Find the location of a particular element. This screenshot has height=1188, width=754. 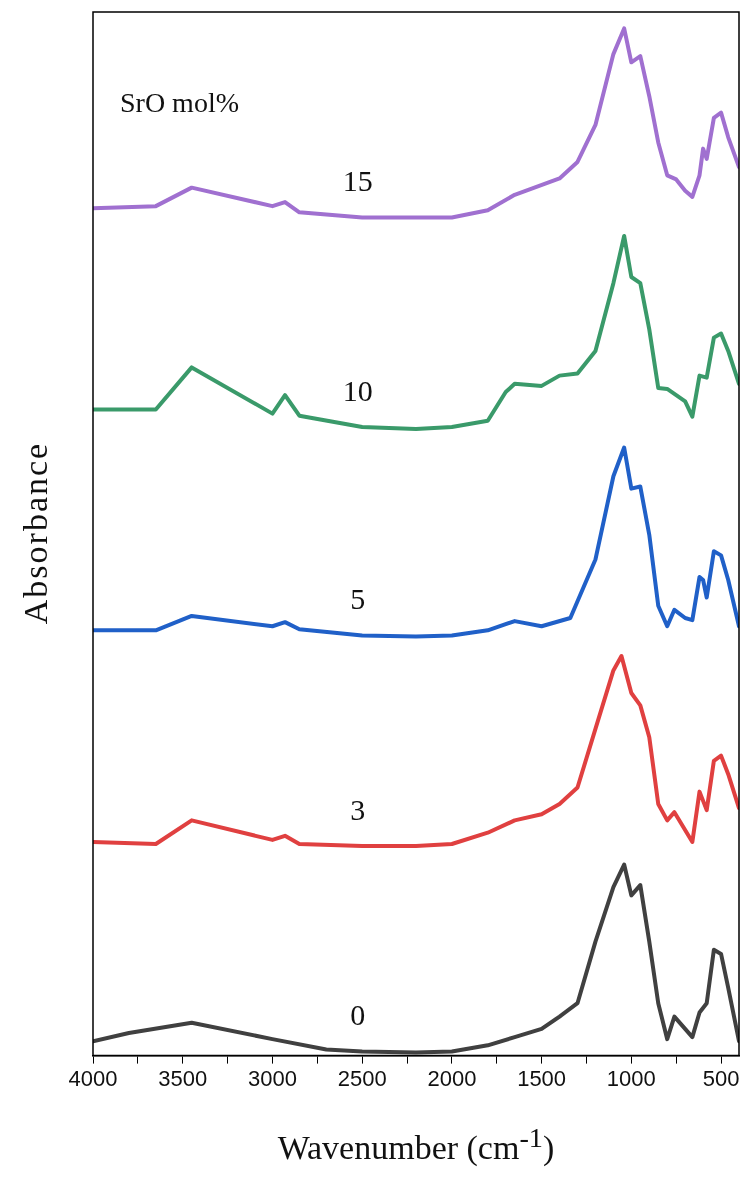

series-label: 10 is located at coordinates (357, 390).